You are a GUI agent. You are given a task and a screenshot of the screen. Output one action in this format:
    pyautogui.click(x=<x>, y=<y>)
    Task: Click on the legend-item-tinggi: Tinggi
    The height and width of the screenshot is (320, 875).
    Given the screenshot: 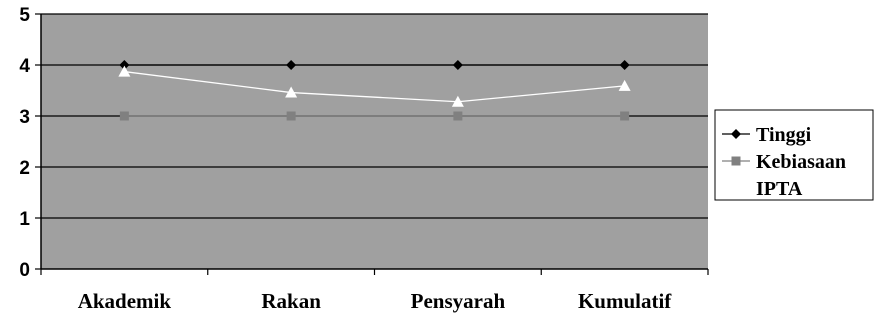 What is the action you would take?
    pyautogui.click(x=767, y=135)
    